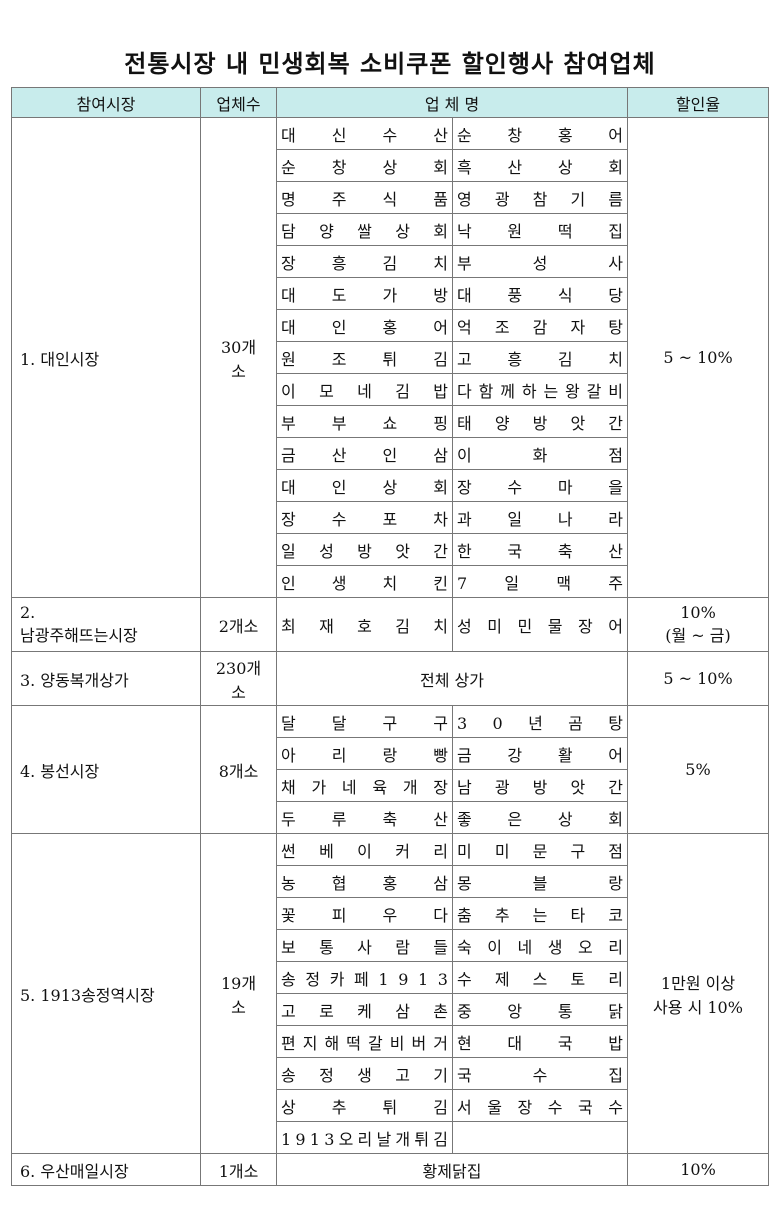 Image resolution: width=780 pixels, height=1207 pixels. What do you see at coordinates (364, 359) in the screenshot?
I see `store-name-text: 원조튀김` at bounding box center [364, 359].